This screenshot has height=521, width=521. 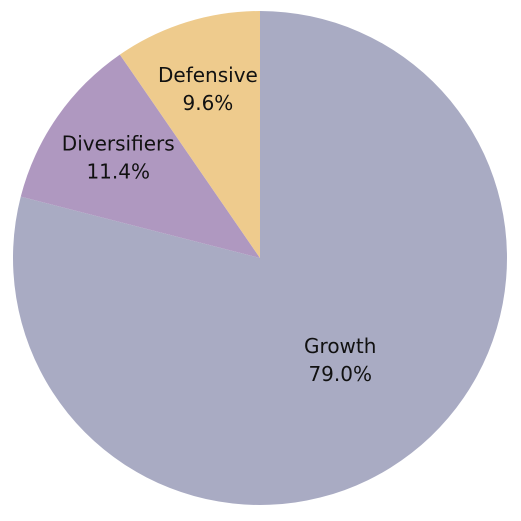 I want to click on slice-percent-growth: 79.0%, so click(x=340, y=374).